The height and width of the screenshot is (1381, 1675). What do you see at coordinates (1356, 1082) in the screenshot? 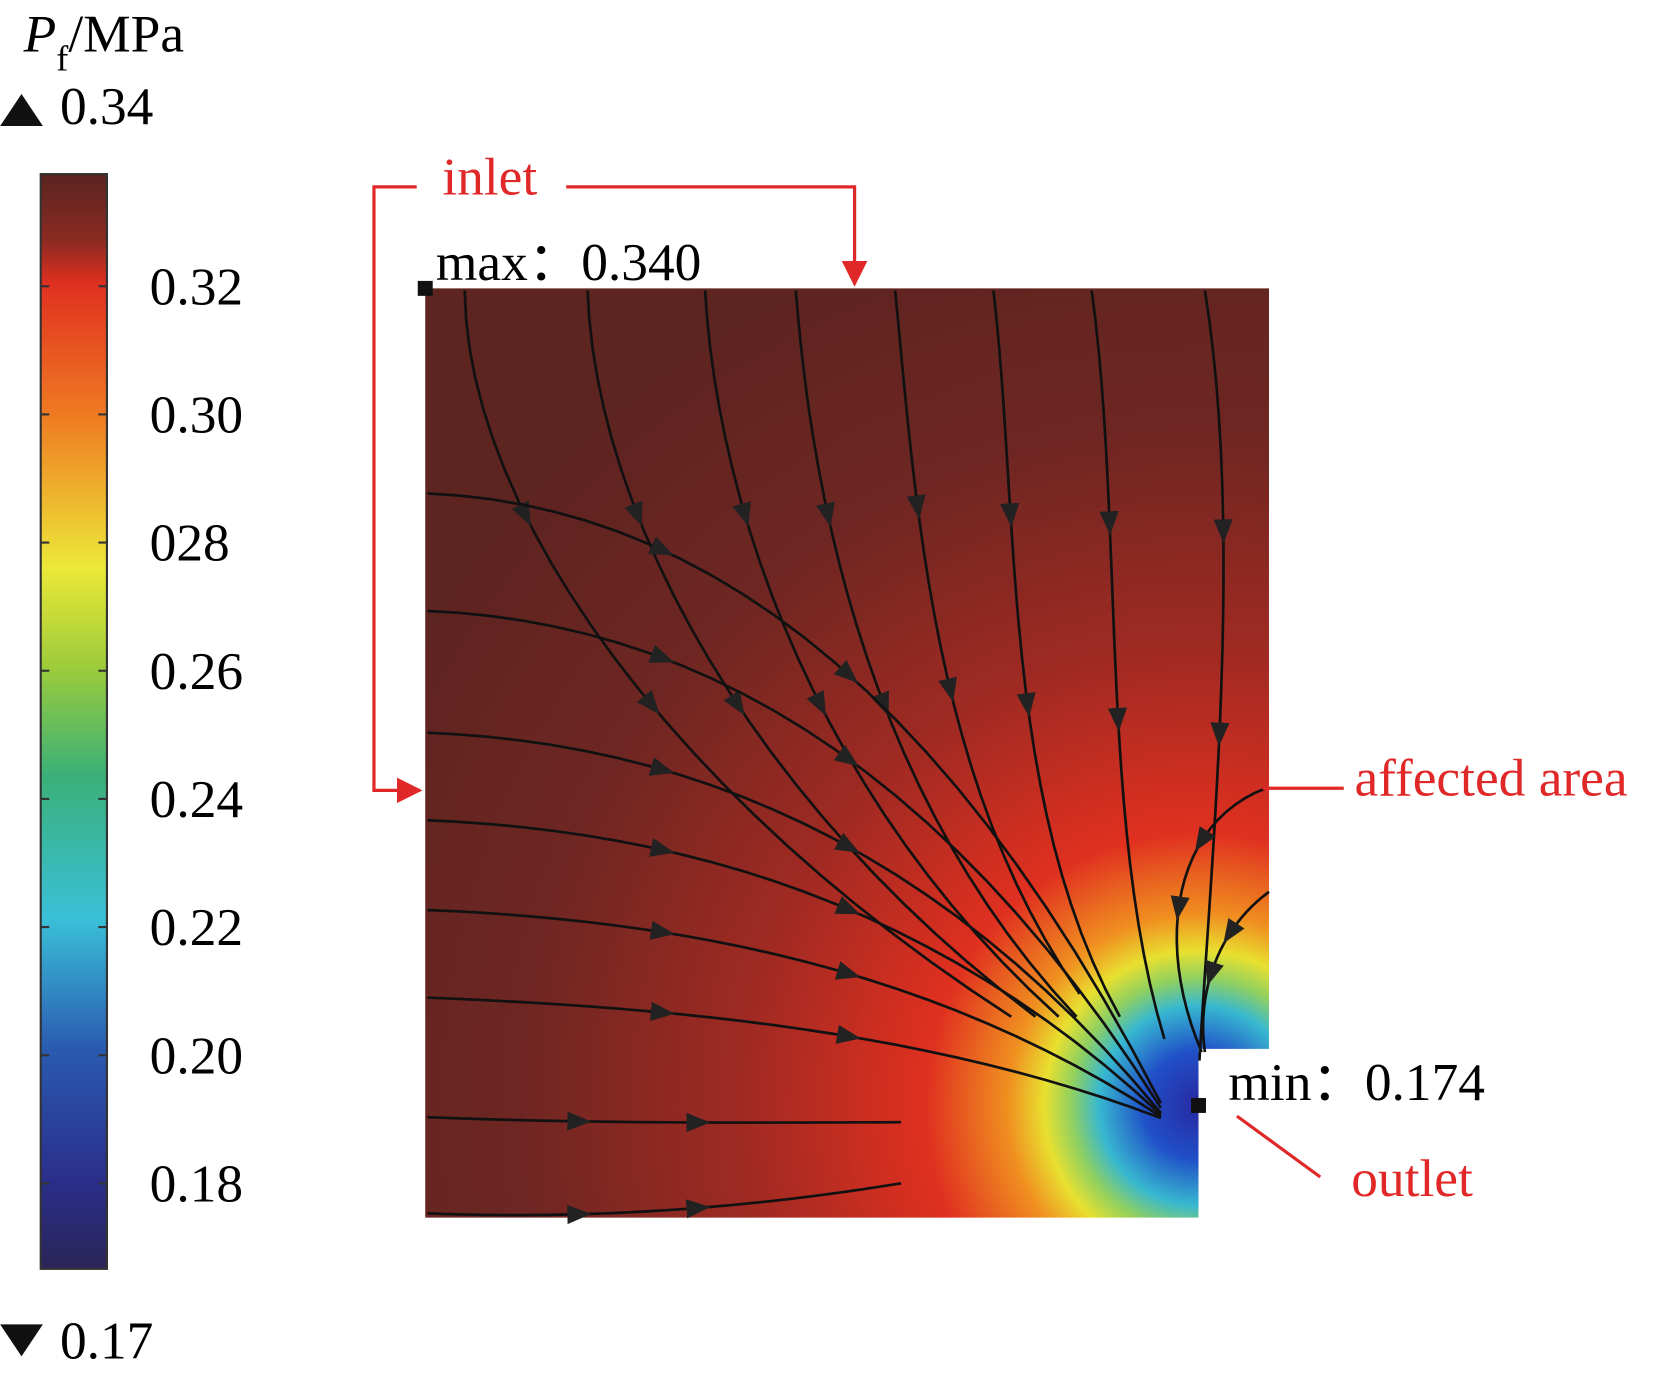
I see `min-label: min：0.174` at bounding box center [1356, 1082].